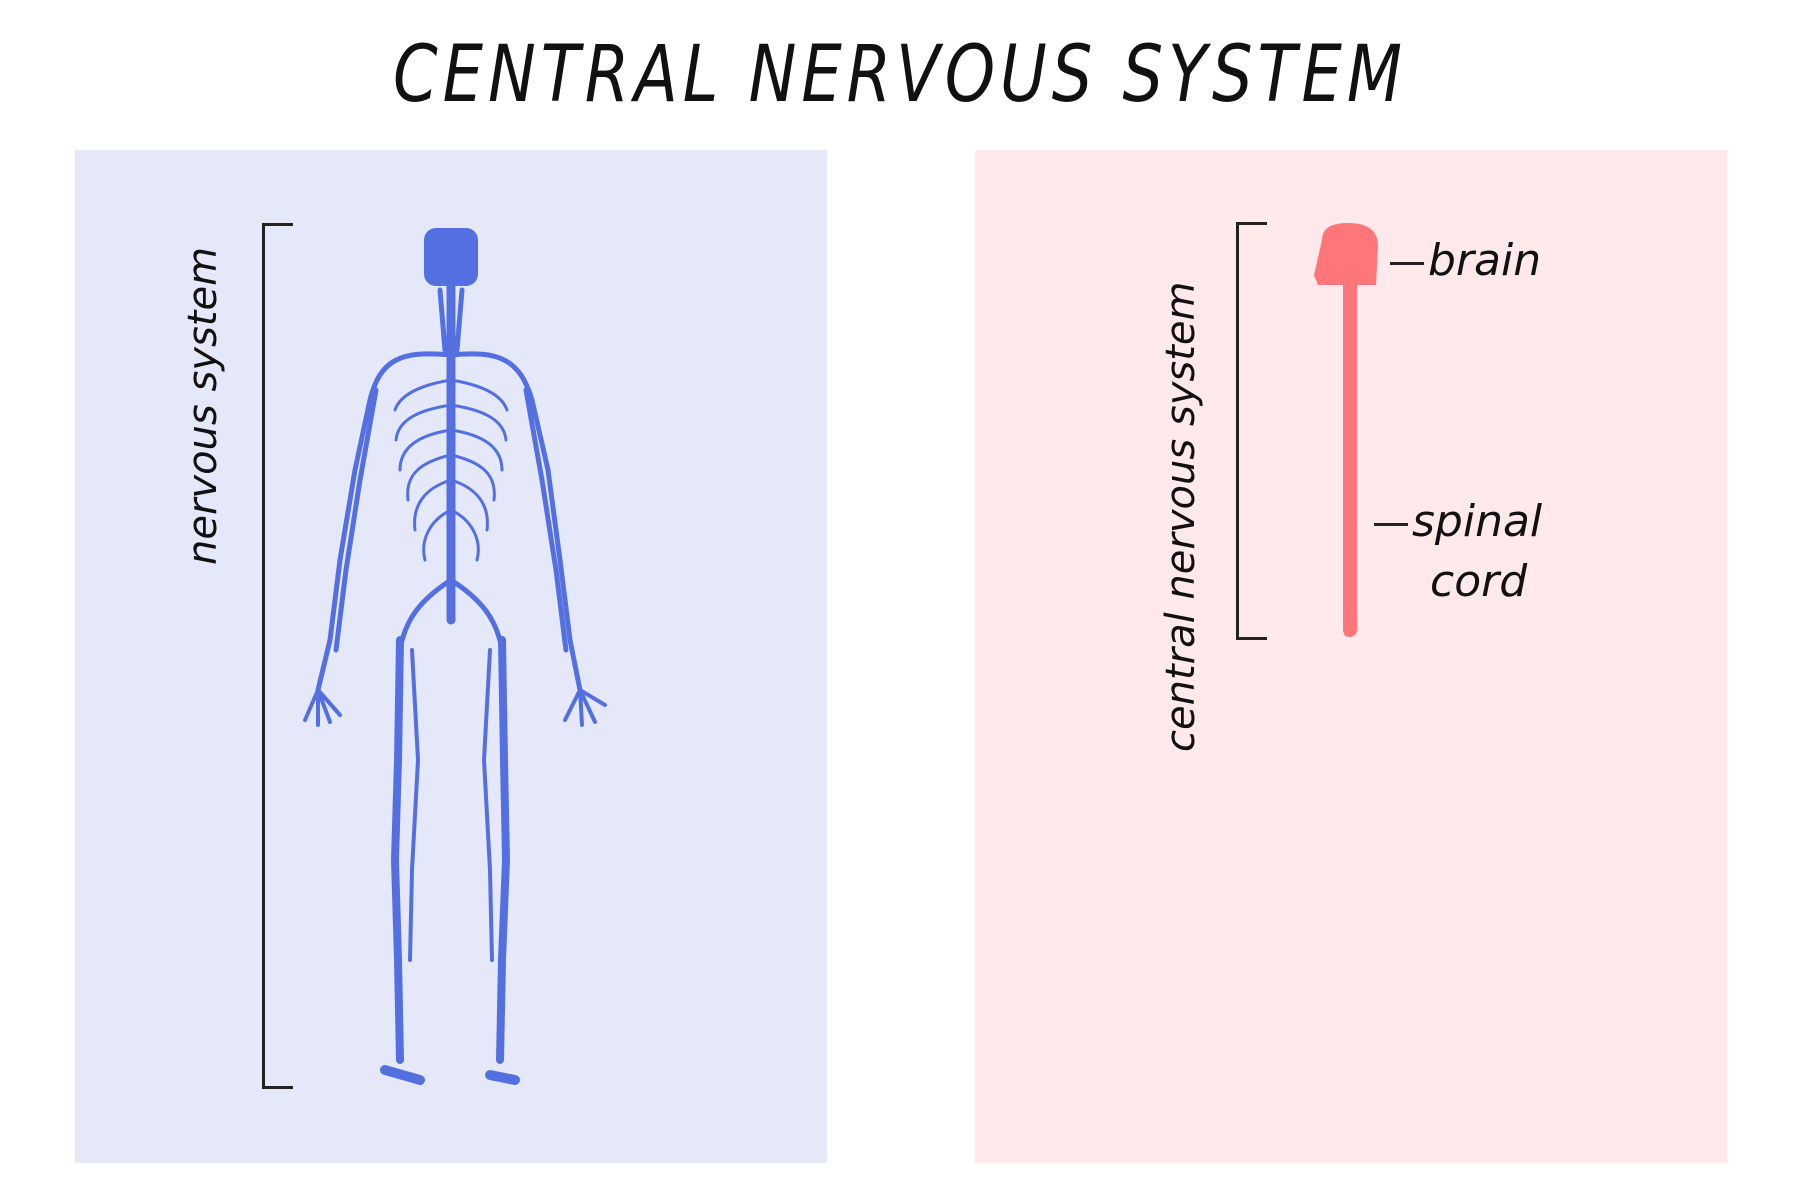  Describe the element at coordinates (900, 75) in the screenshot. I see `page-title: CENTRAL NERVOUS SYSTEM` at that location.